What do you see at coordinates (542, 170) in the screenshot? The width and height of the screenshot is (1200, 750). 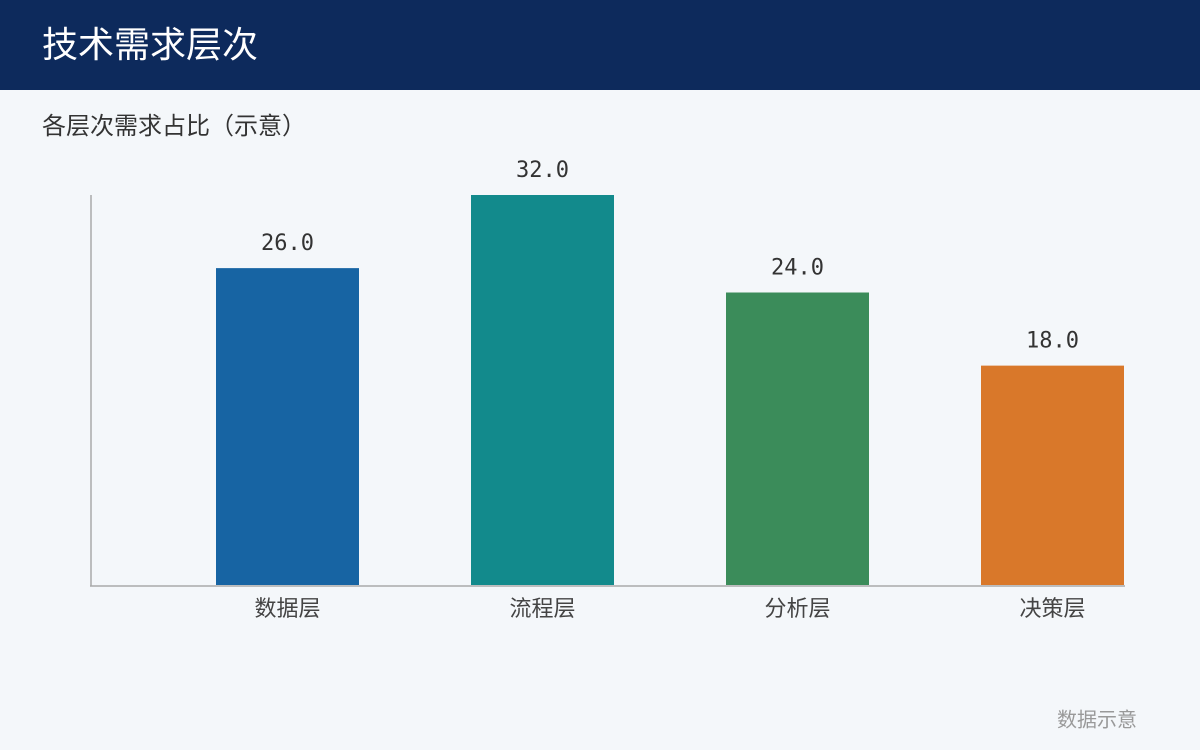 I see `value-label: 32.0` at bounding box center [542, 170].